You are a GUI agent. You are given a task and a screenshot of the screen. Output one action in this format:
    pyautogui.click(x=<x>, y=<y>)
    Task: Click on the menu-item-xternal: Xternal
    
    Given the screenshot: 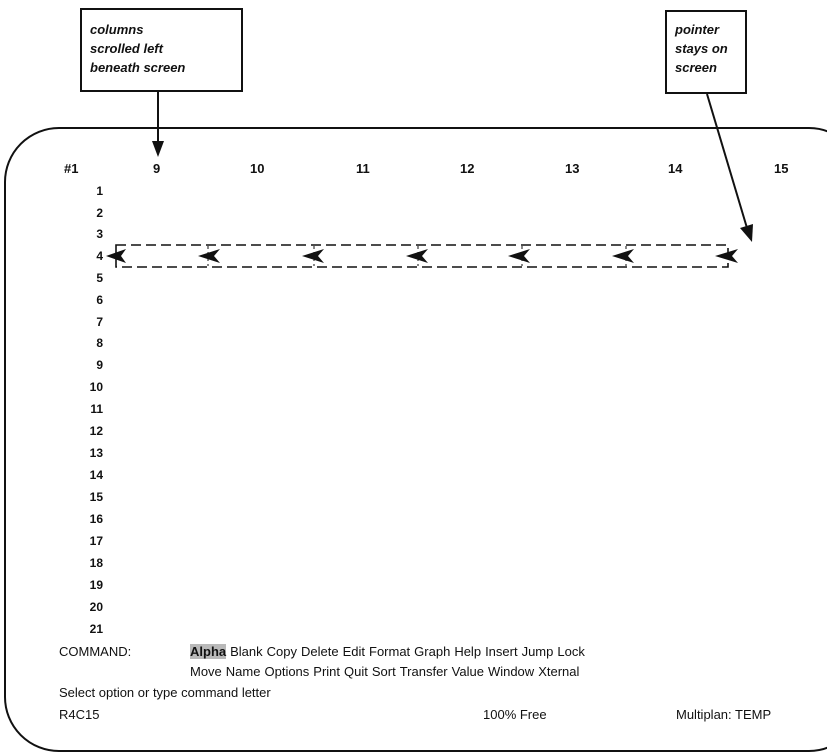 What is the action you would take?
    pyautogui.click(x=559, y=671)
    